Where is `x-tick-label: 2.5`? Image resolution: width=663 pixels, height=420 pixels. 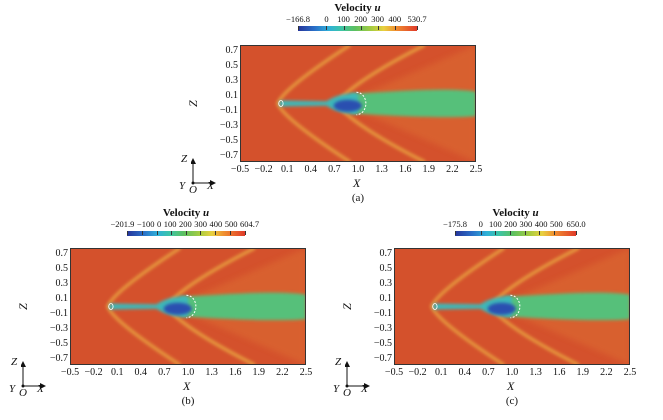
x-tick-label: 2.5 is located at coordinates (630, 372).